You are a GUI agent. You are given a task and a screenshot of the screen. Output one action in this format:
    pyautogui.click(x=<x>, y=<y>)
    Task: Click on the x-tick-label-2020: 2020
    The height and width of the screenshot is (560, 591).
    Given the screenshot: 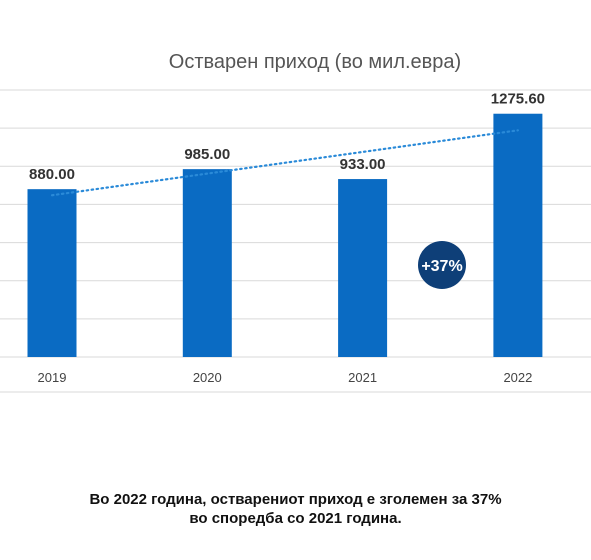 What is the action you would take?
    pyautogui.click(x=207, y=377)
    